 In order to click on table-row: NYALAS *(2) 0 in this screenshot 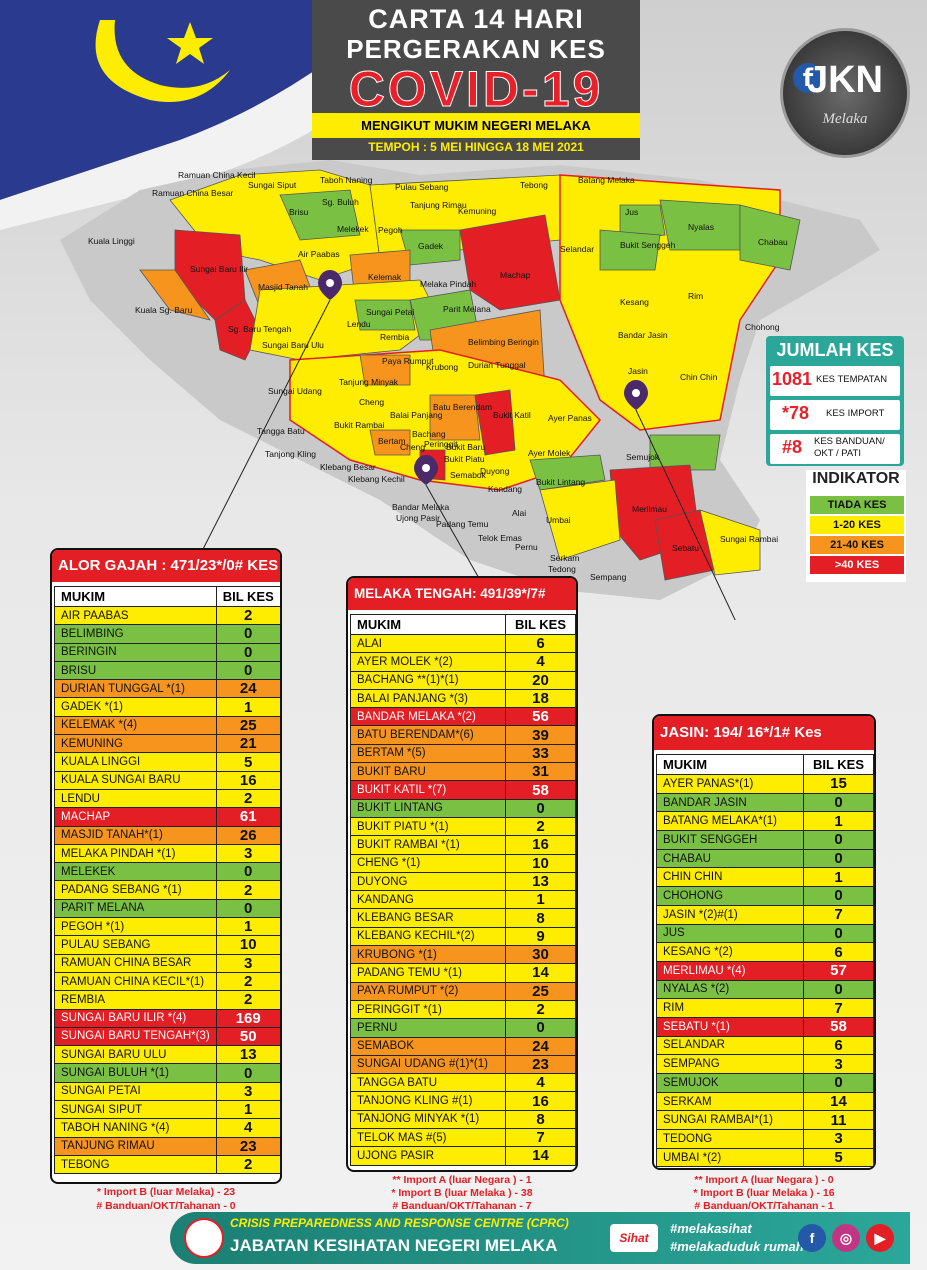, I will do `click(765, 989)`.